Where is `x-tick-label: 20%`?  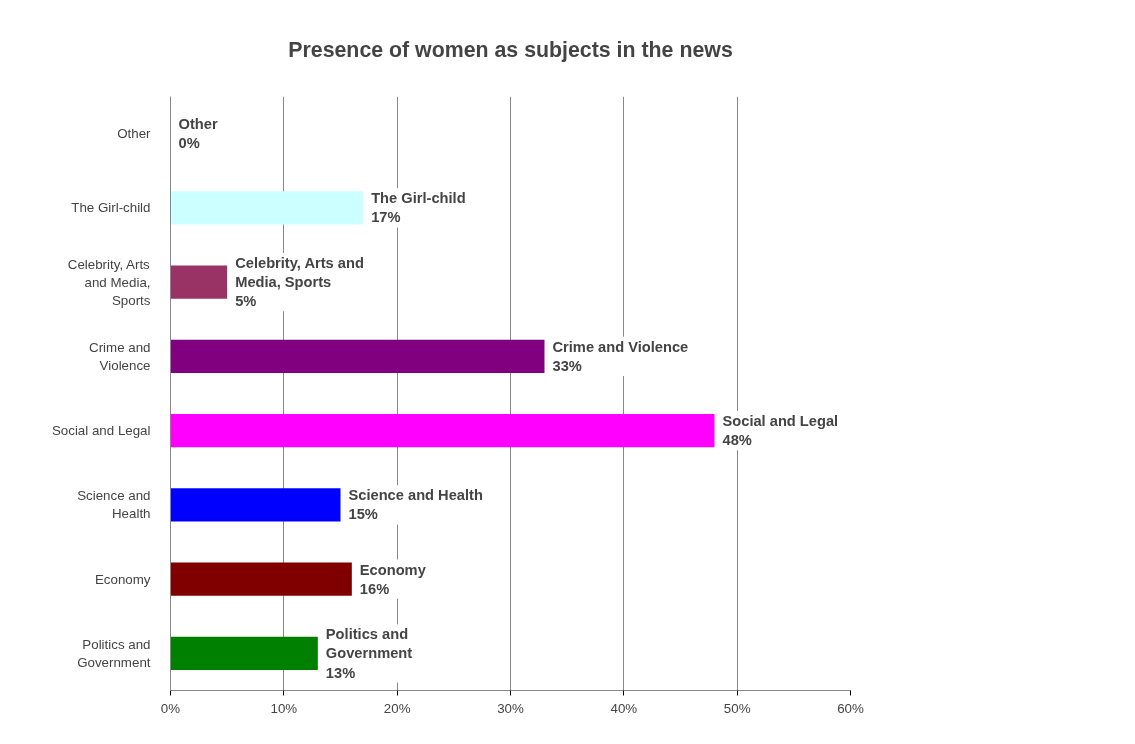
x-tick-label: 20% is located at coordinates (397, 708).